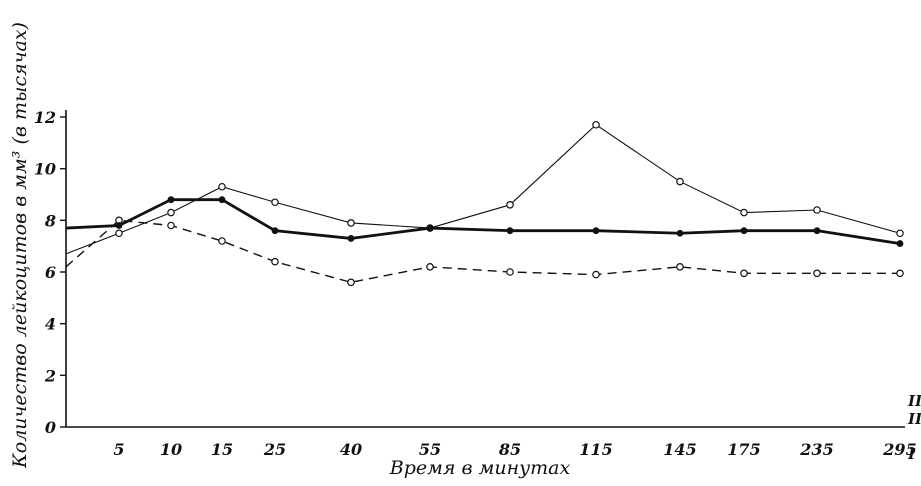  What do you see at coordinates (483, 221) in the screenshot?
I see `series-line-III` at bounding box center [483, 221].